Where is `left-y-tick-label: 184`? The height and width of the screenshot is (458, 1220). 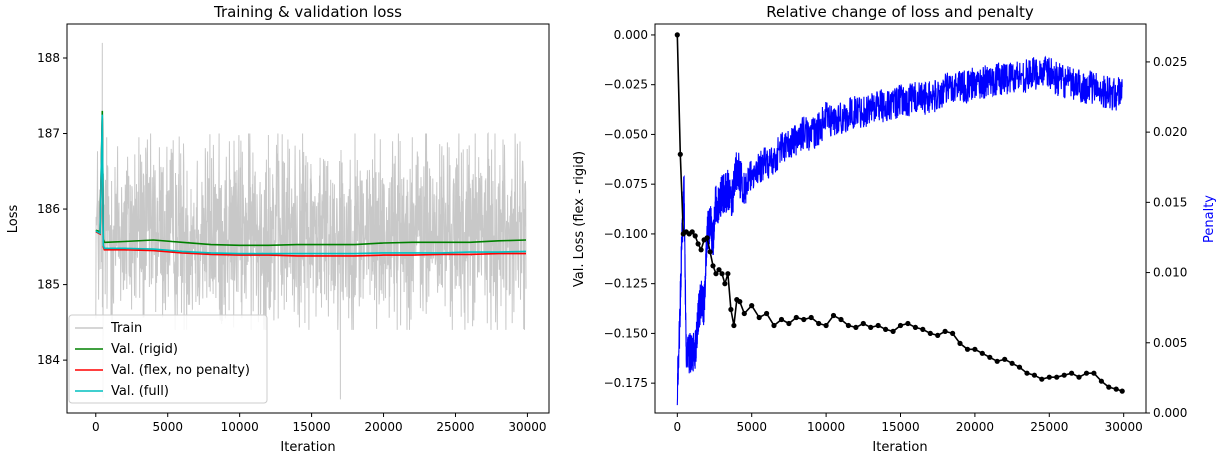 left-y-tick-label: 184 is located at coordinates (48, 360).